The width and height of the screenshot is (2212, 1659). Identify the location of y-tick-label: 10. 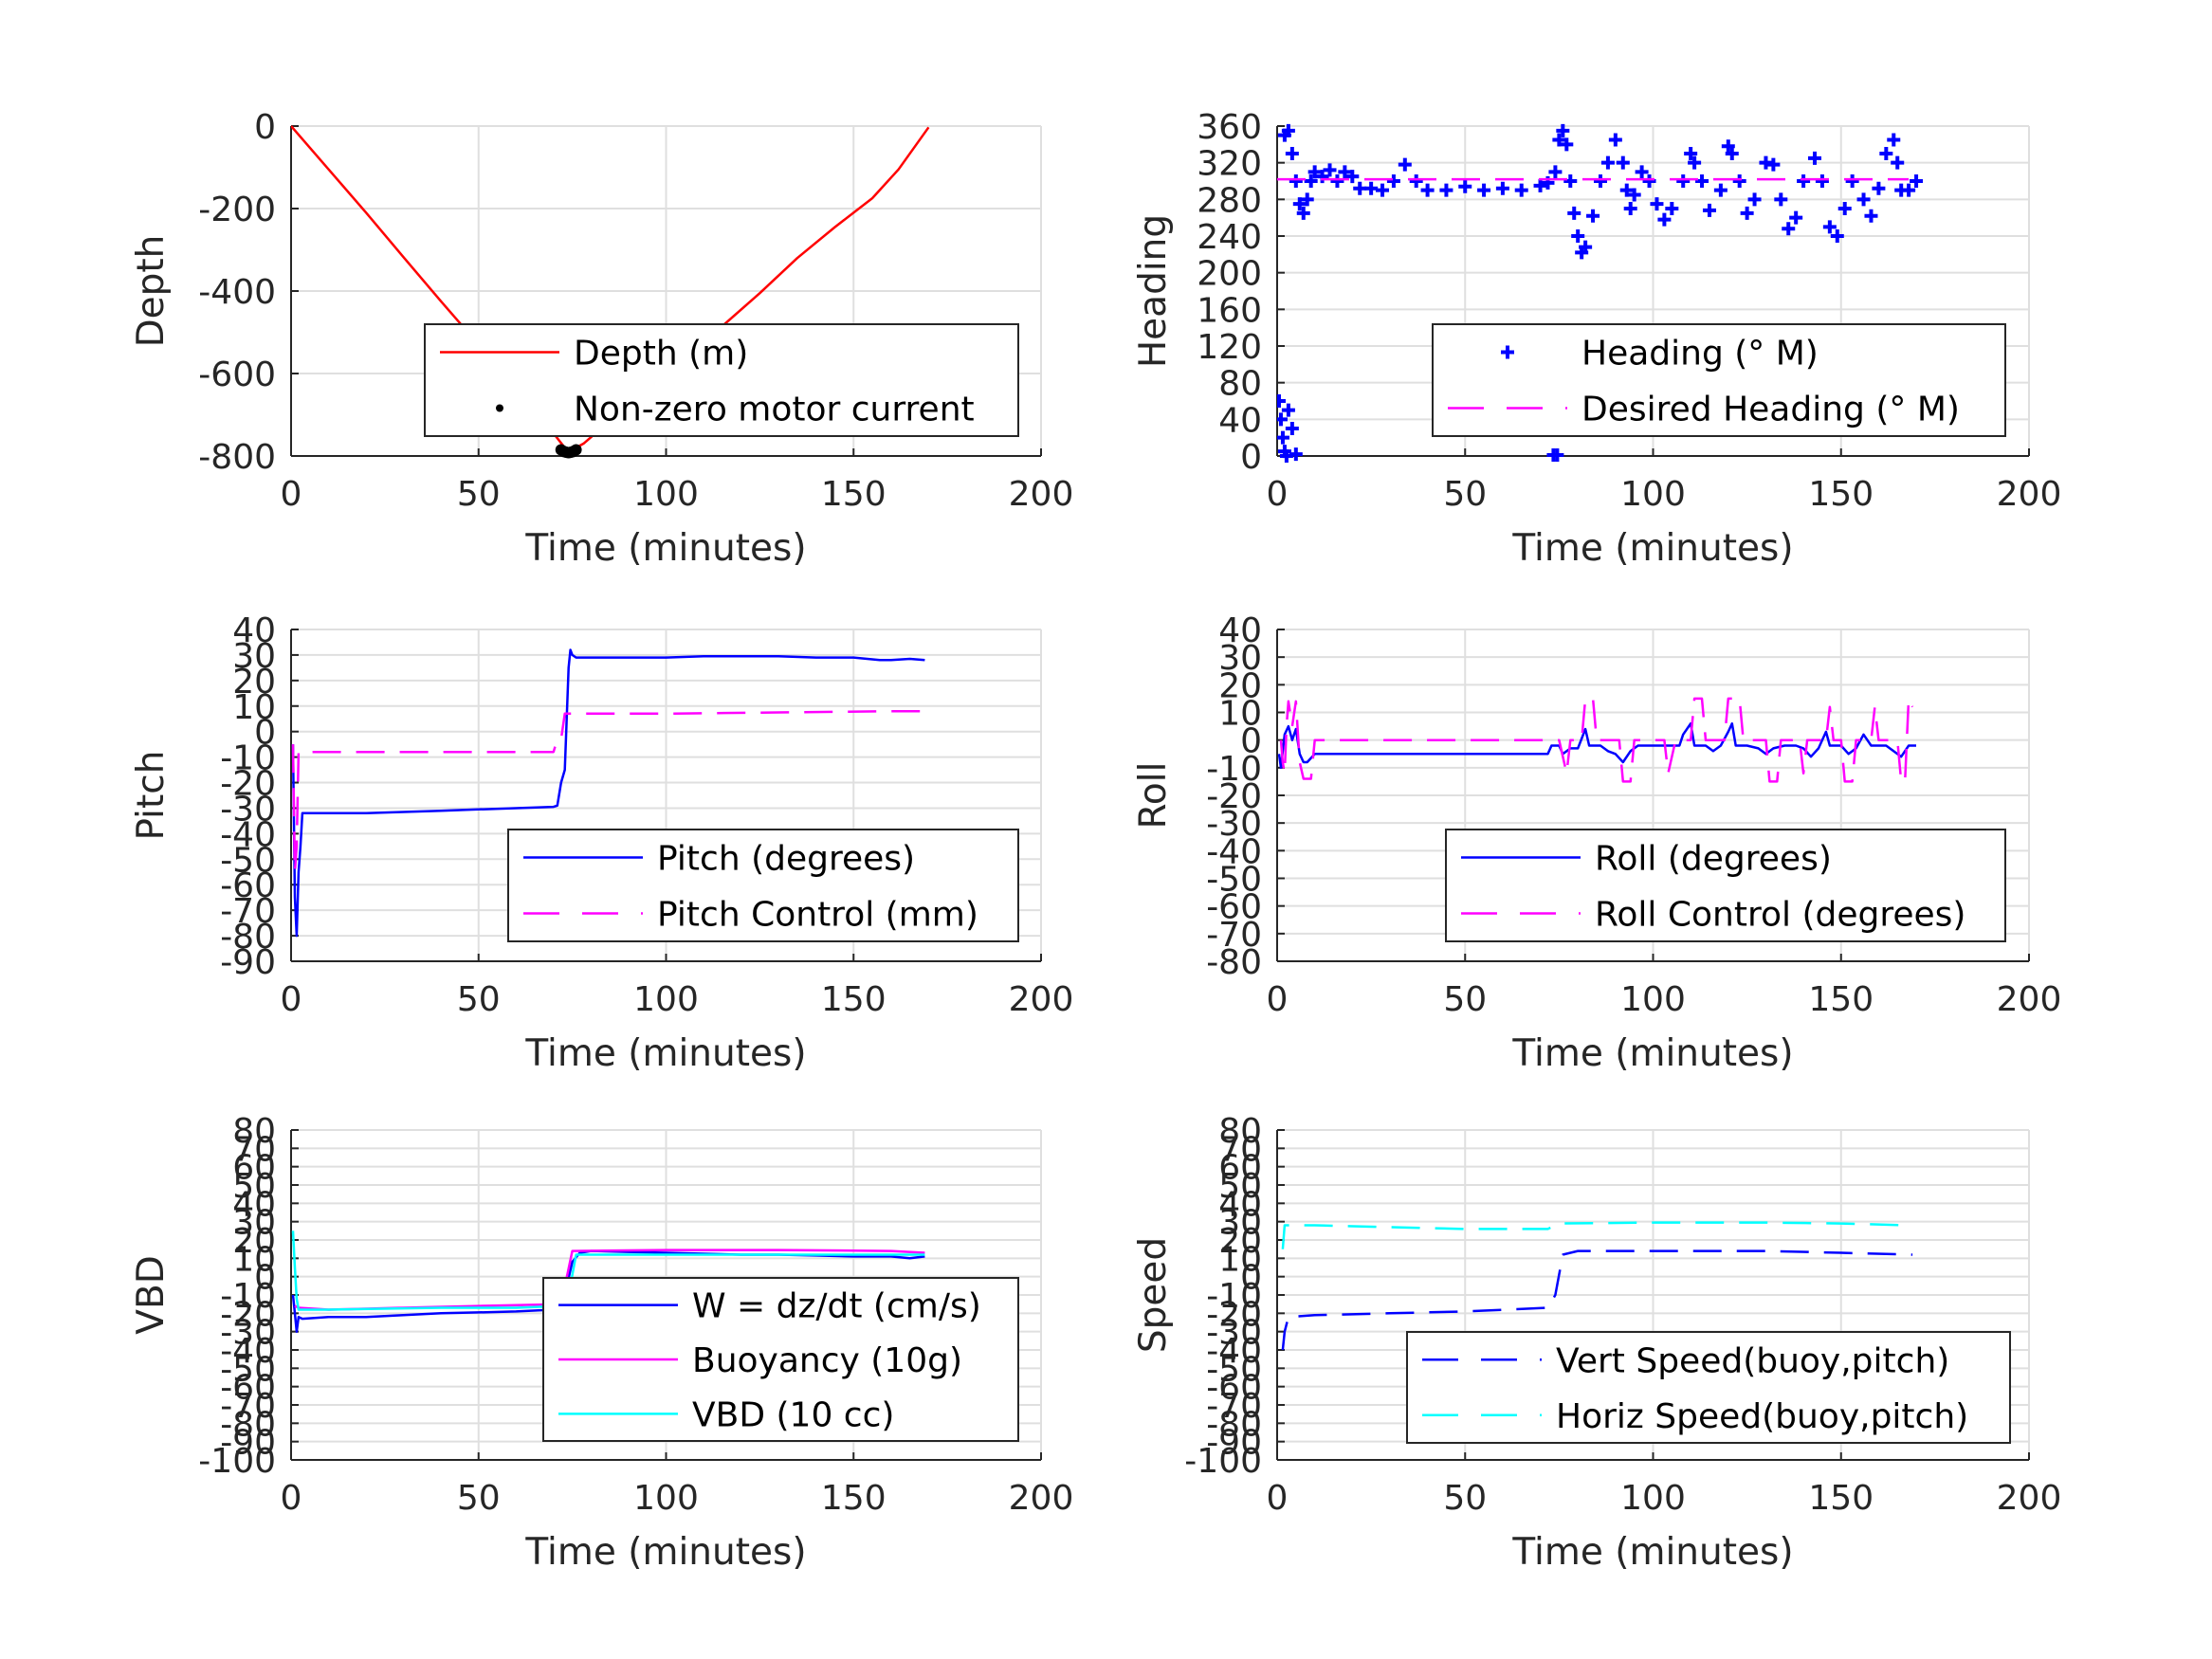
(254, 707).